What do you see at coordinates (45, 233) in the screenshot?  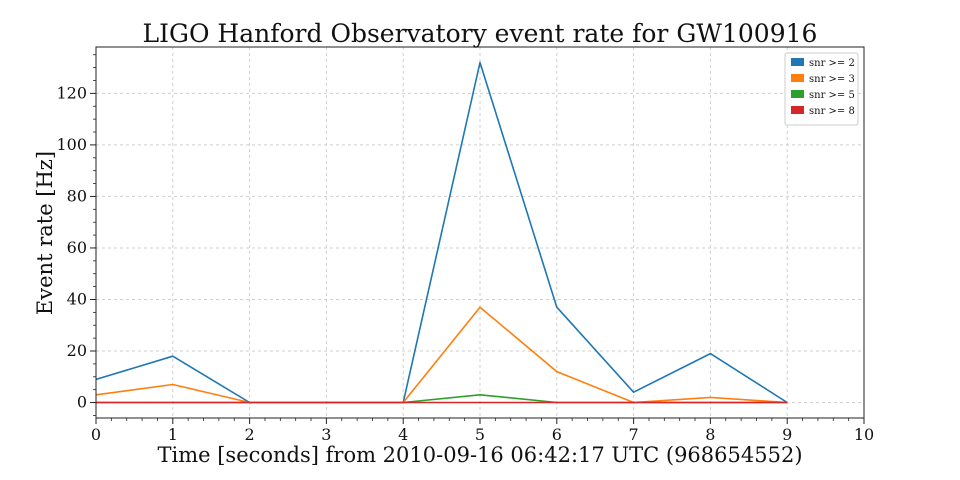 I see `y-axis-label: Event rate [Hz]` at bounding box center [45, 233].